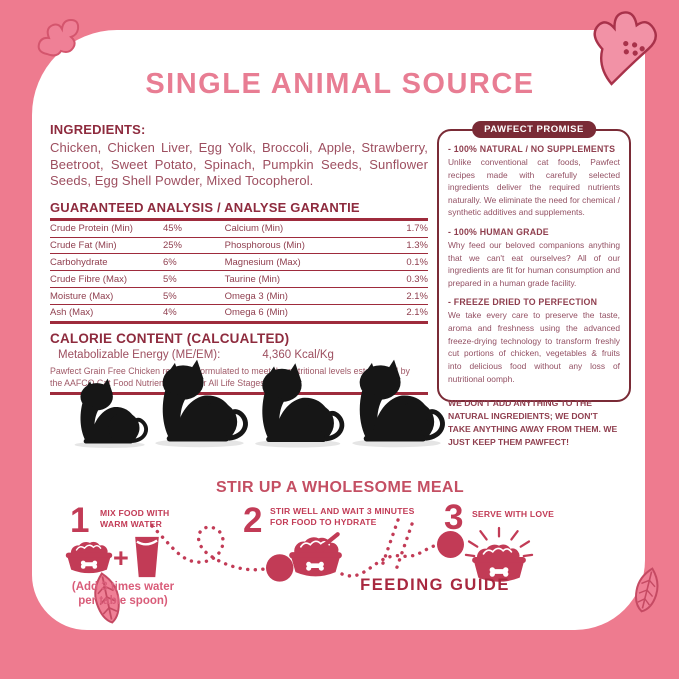 Image resolution: width=679 pixels, height=679 pixels. Describe the element at coordinates (499, 554) in the screenshot. I see `serving-bowl-radiant-icon` at that location.